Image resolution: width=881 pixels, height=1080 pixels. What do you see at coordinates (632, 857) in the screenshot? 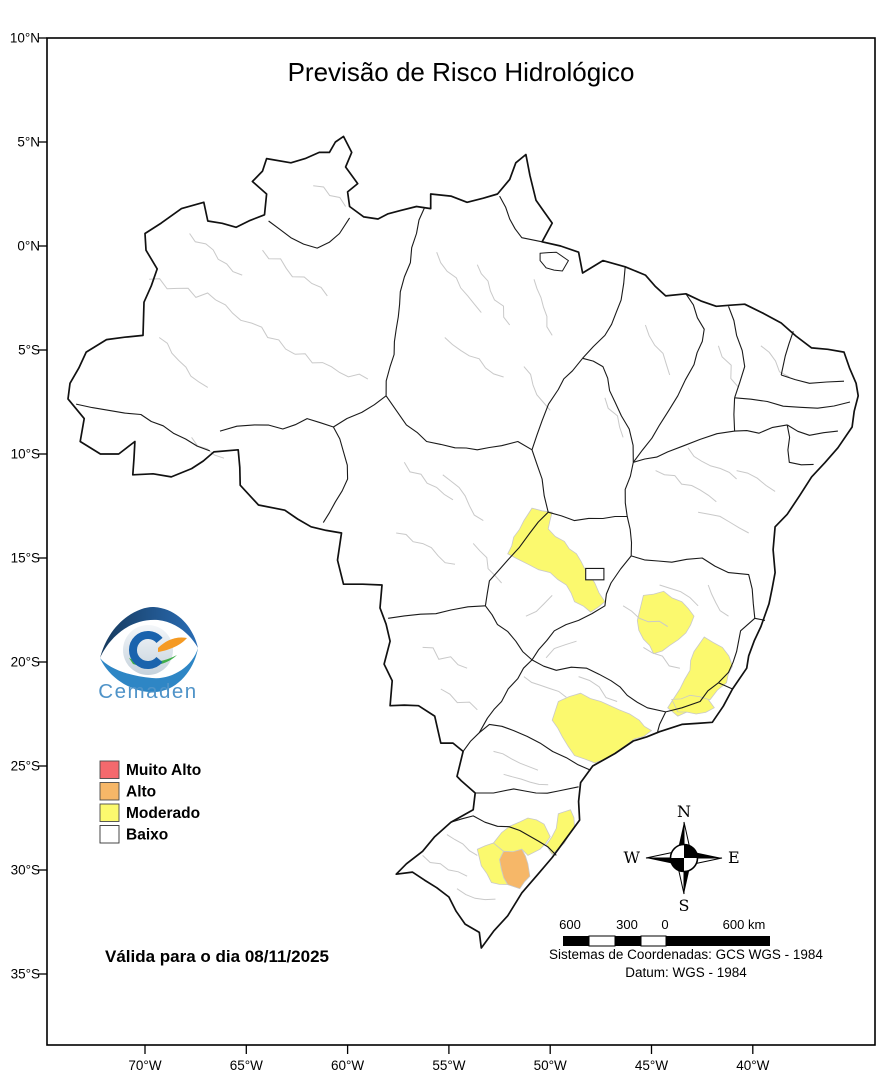
I see `compass-label-w: W` at bounding box center [632, 857].